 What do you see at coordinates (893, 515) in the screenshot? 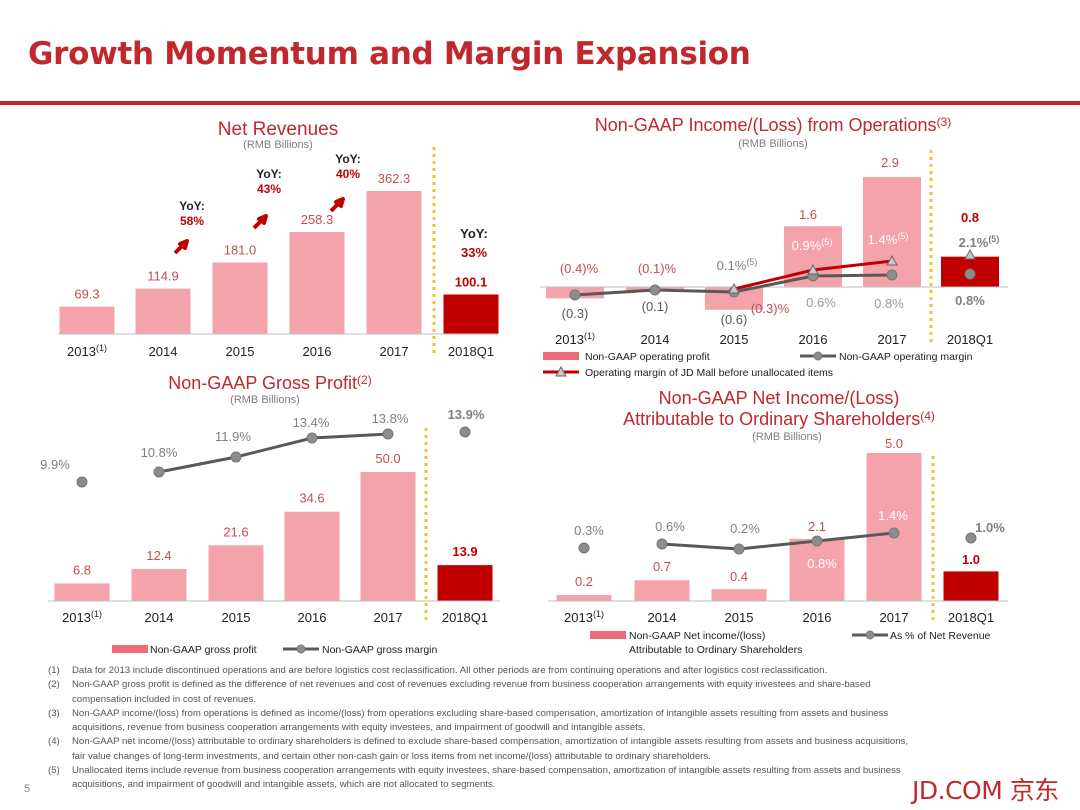
I see `data-label: 1.4%` at bounding box center [893, 515].